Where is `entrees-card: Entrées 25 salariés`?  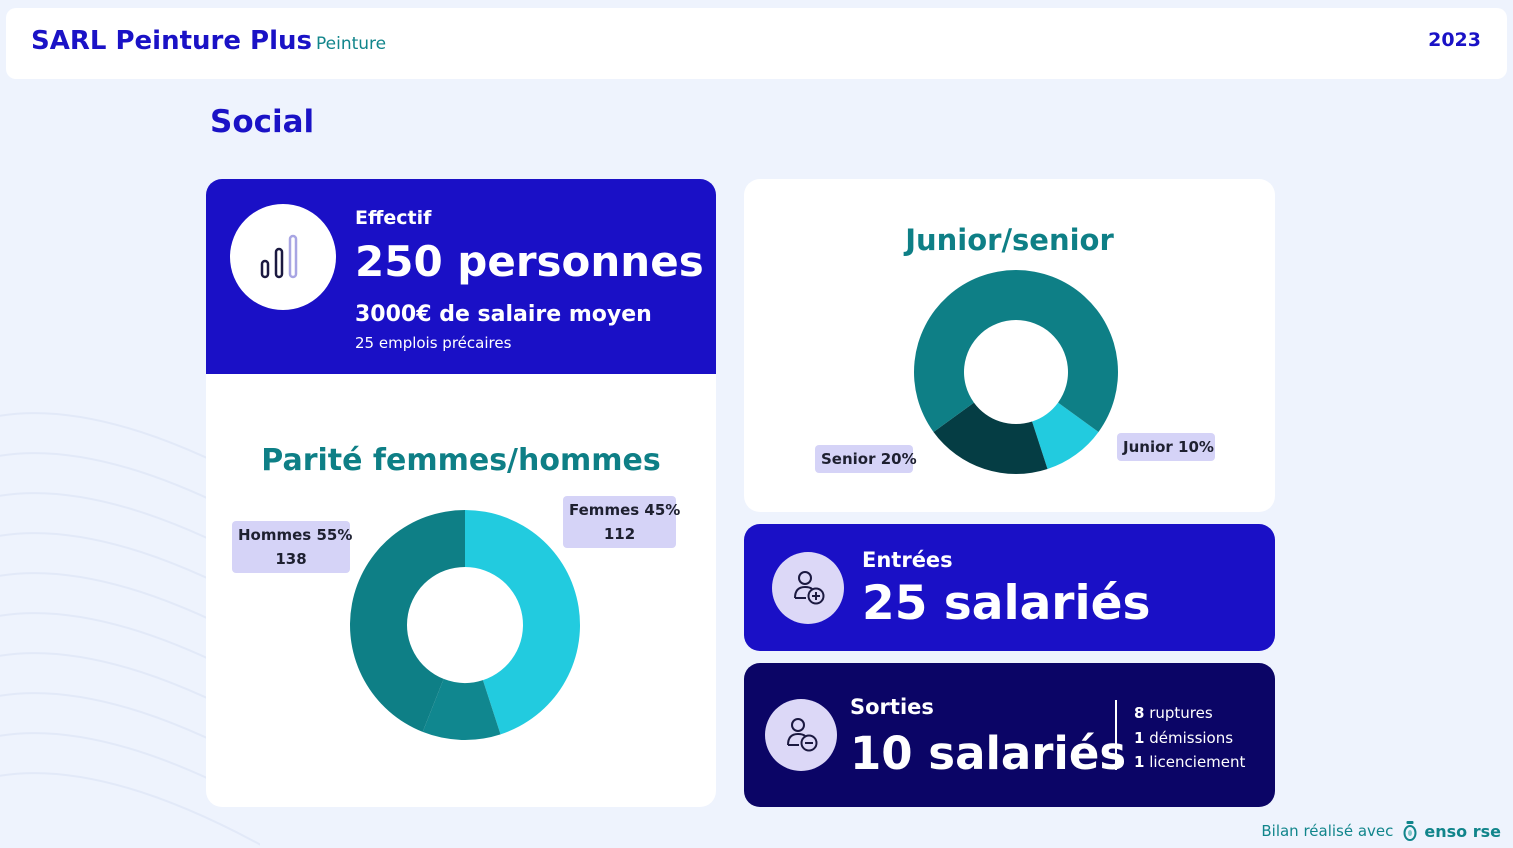 entrees-card: Entrées 25 salariés is located at coordinates (1009, 587).